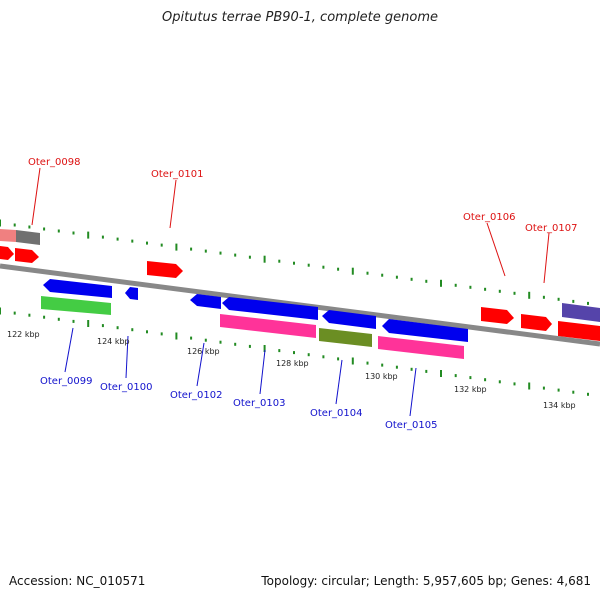 The height and width of the screenshot is (600, 600). What do you see at coordinates (579, 331) in the screenshot?
I see `red-feature` at bounding box center [579, 331].